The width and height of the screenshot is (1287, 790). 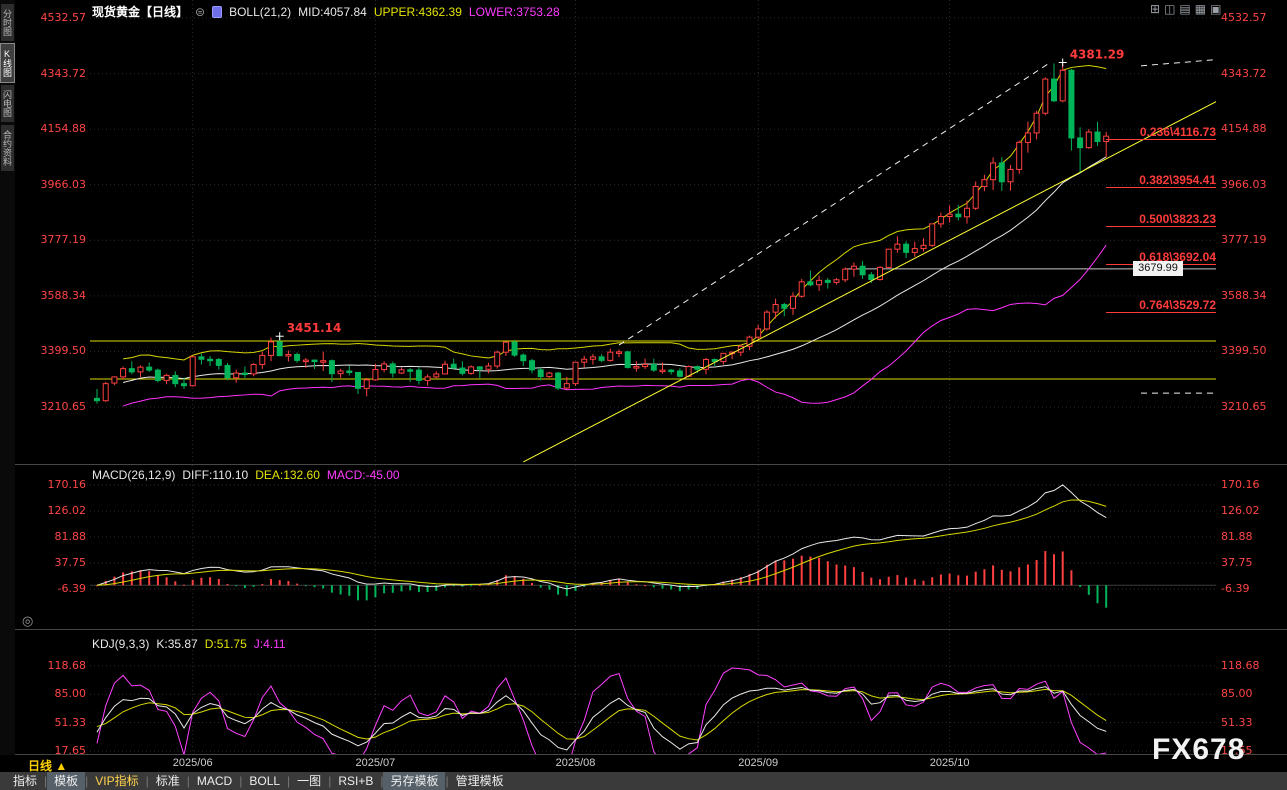 What do you see at coordinates (601, 537) in the screenshot?
I see `macd-diff-line` at bounding box center [601, 537].